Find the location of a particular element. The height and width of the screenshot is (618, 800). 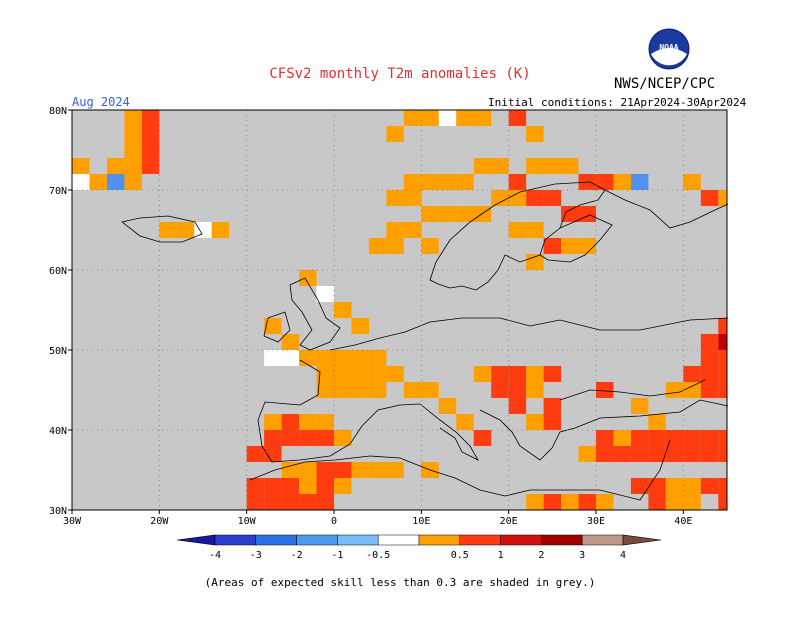

colorbar-label: -0.5 is located at coordinates (378, 555).